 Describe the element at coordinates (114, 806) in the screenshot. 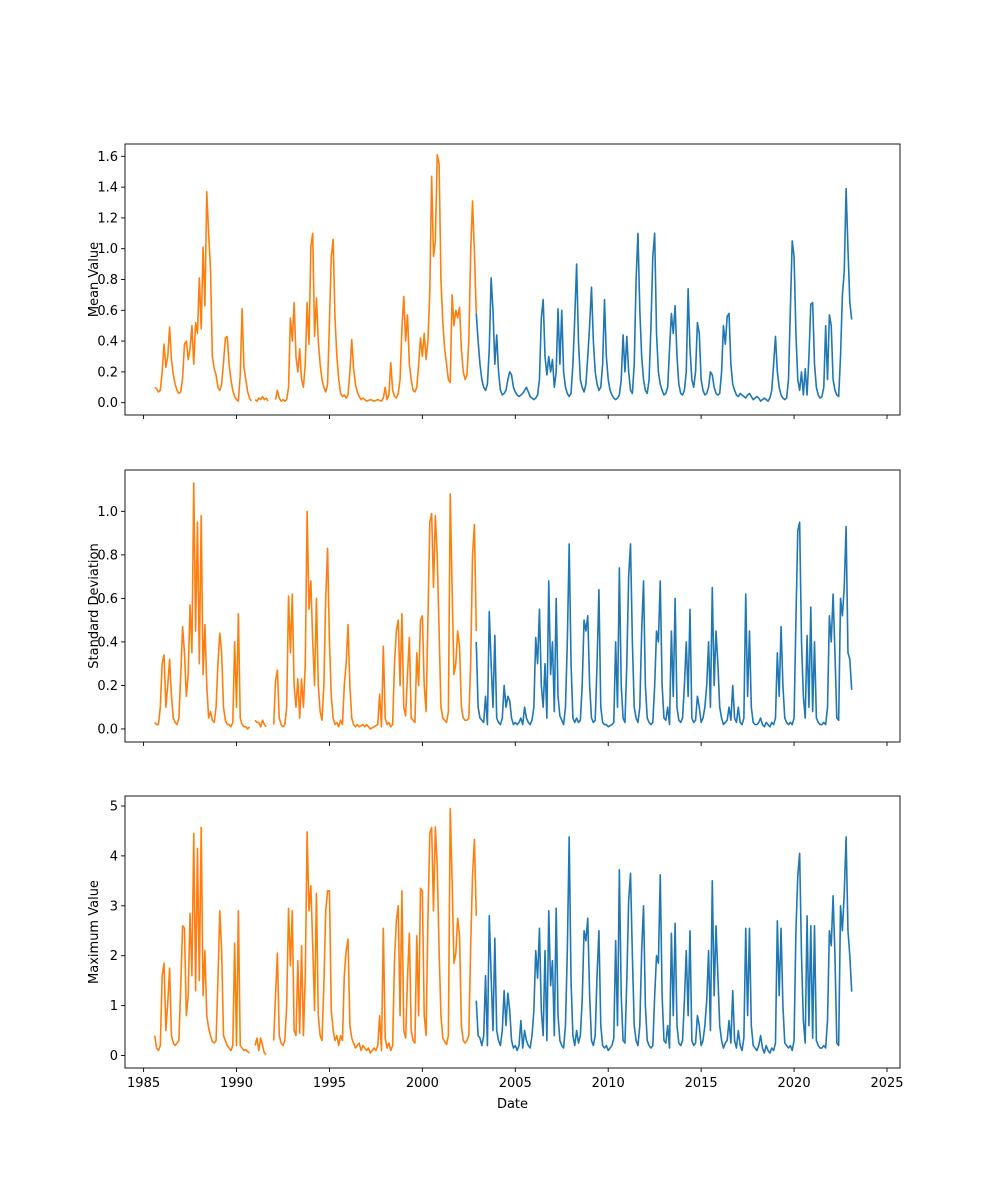

I see `y-tick-label: 5` at that location.